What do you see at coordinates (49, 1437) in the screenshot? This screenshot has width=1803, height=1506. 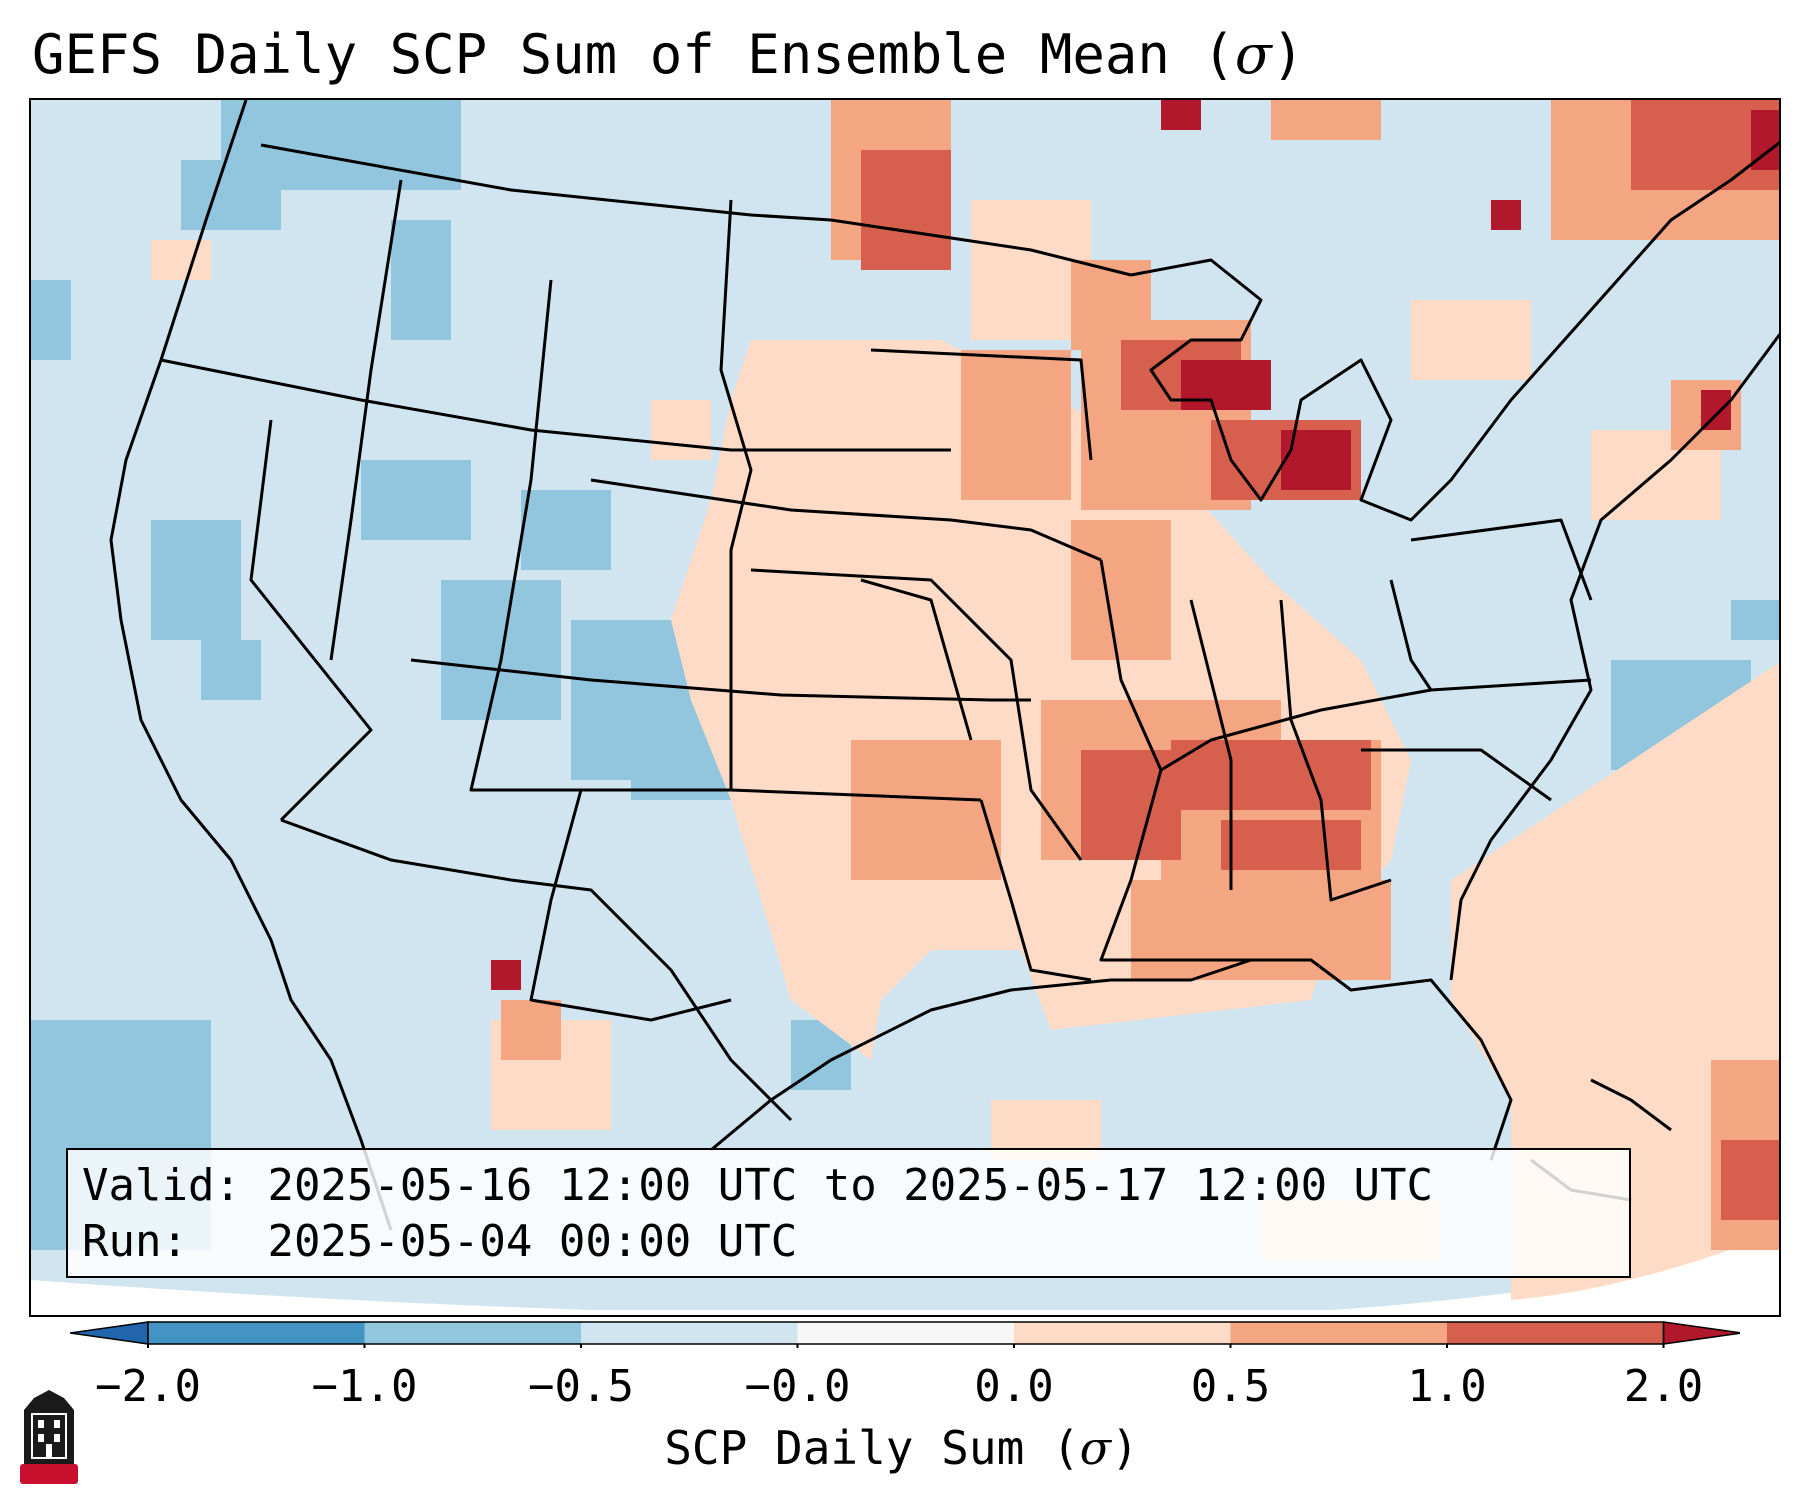 I see `niu-logo` at bounding box center [49, 1437].